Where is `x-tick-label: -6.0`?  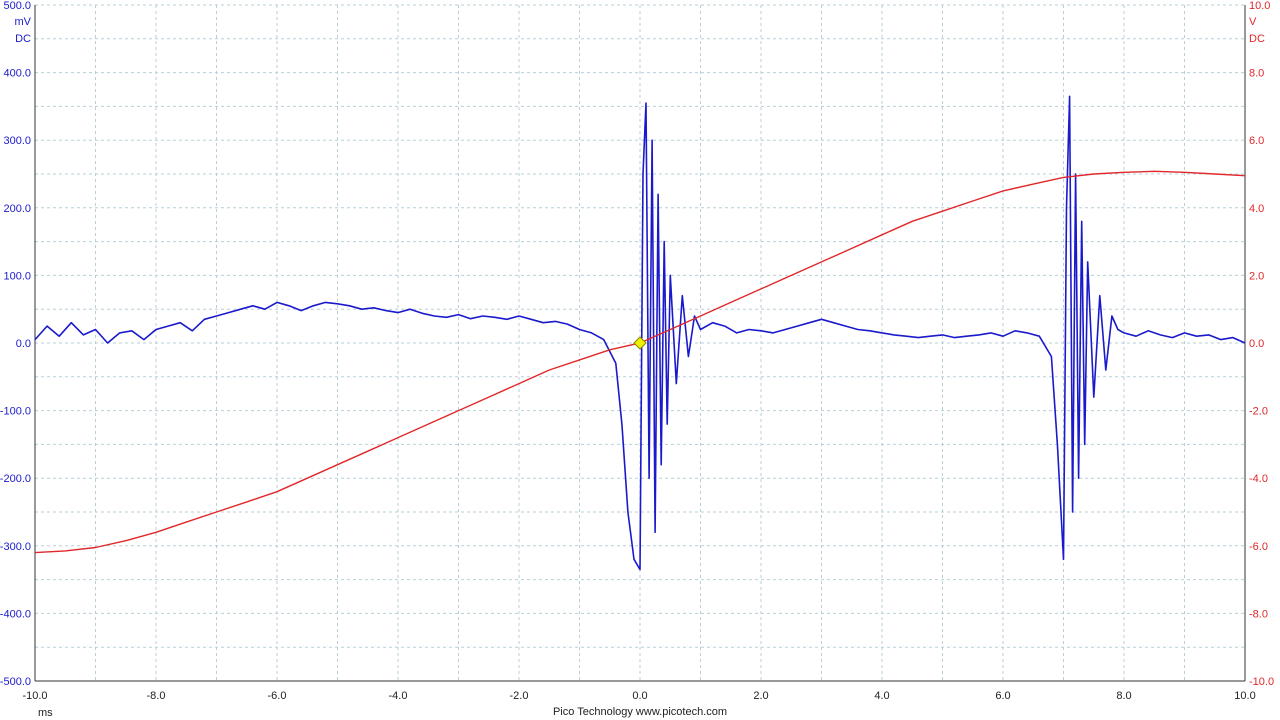
x-tick-label: -6.0 is located at coordinates (277, 696).